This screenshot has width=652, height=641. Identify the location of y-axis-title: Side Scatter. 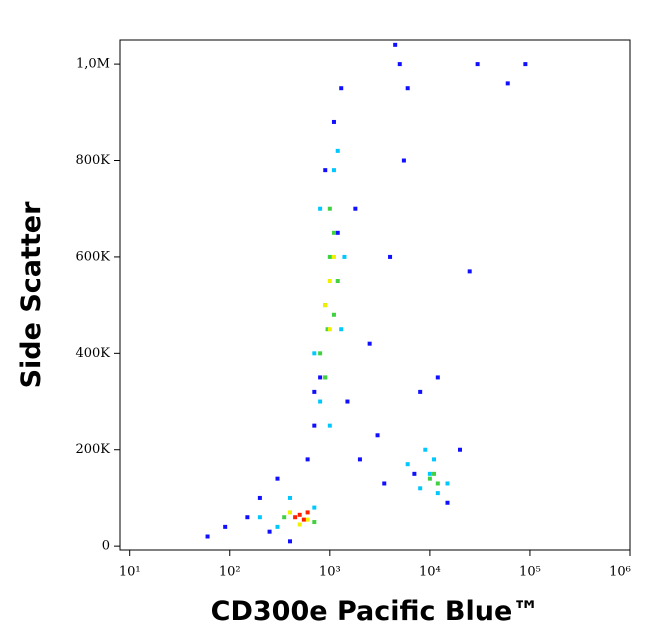
(31, 295).